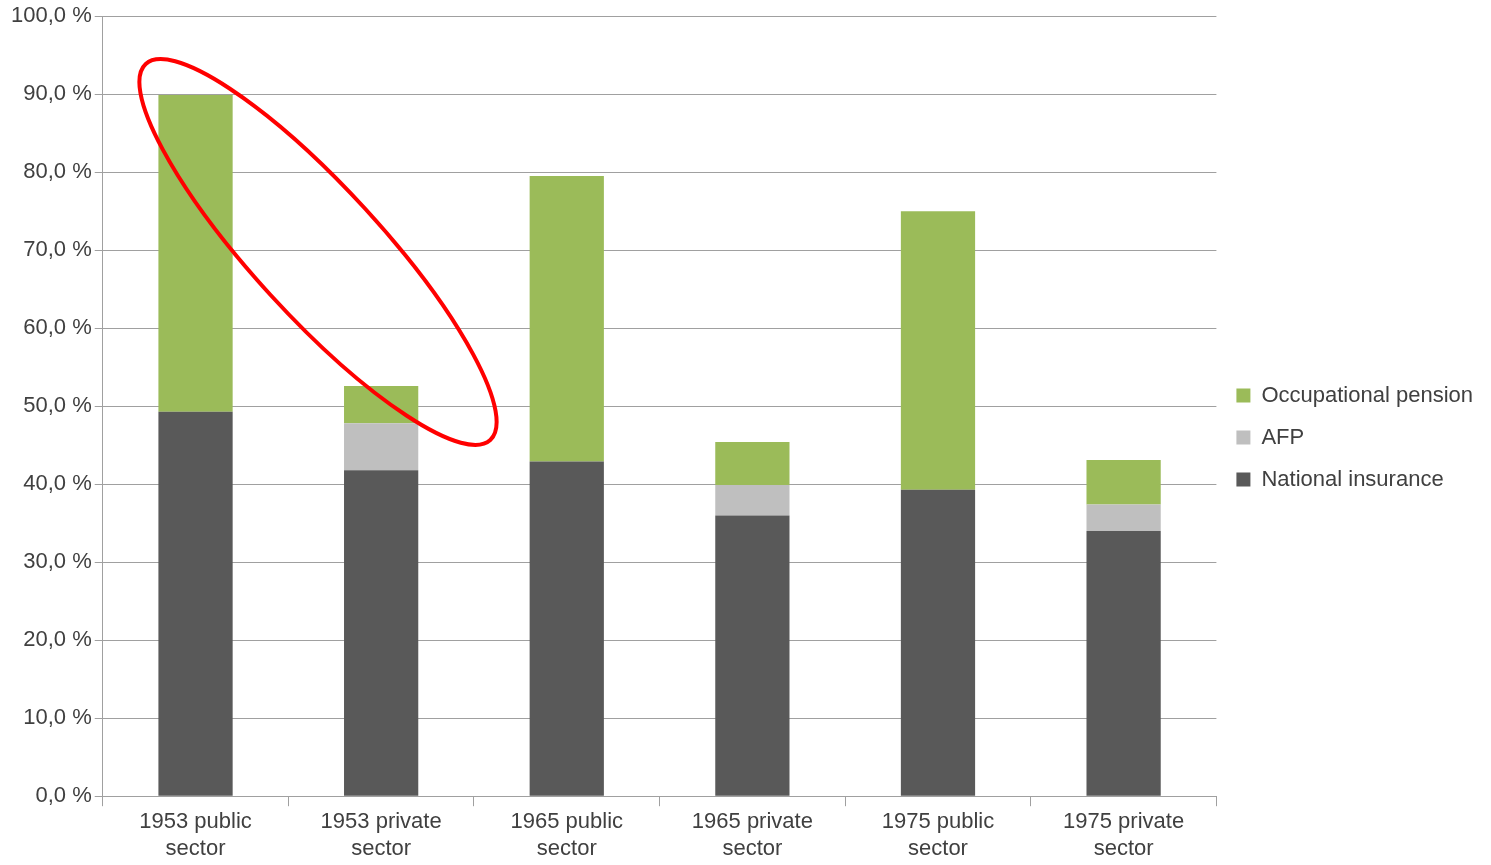  I want to click on x-tick-label: 1975 private sector, so click(1124, 834).